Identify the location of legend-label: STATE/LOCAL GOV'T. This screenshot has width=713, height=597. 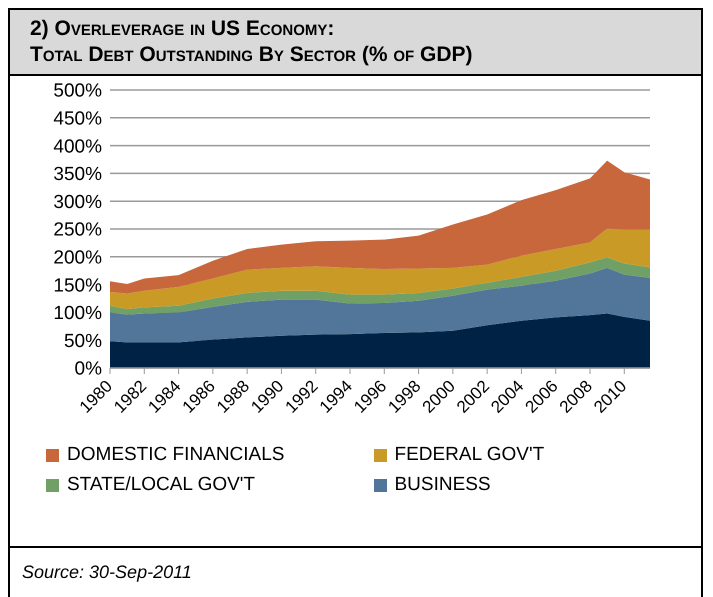
(161, 485).